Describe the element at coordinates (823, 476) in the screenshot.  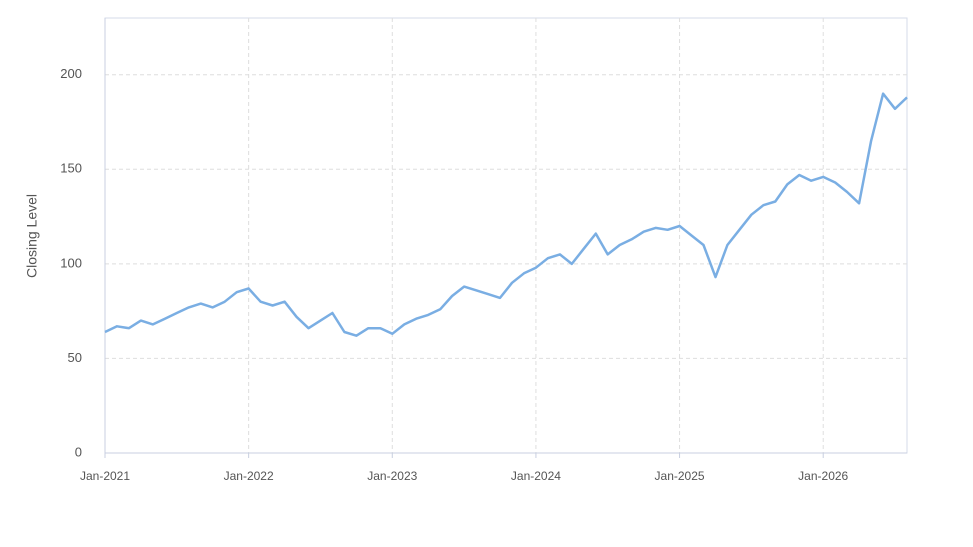
I see `x-tick-label: Jan-2026` at that location.